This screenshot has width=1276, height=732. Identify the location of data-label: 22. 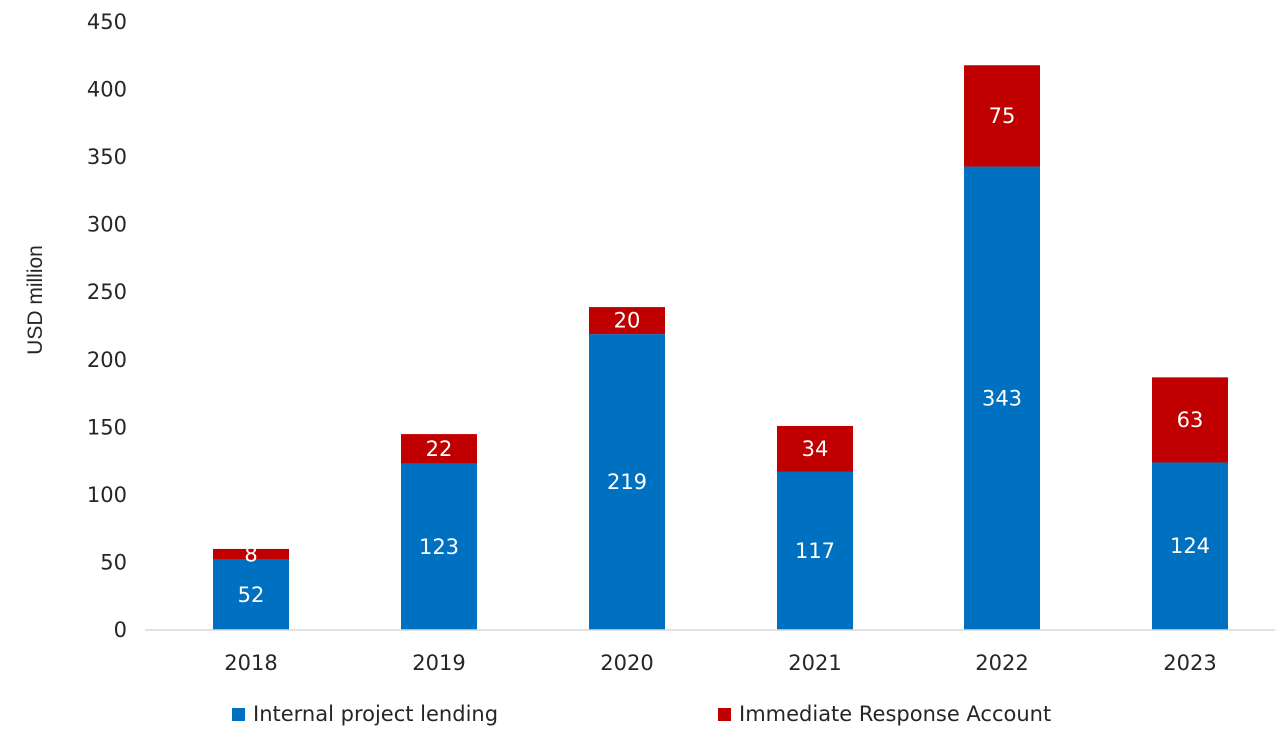
(439, 449).